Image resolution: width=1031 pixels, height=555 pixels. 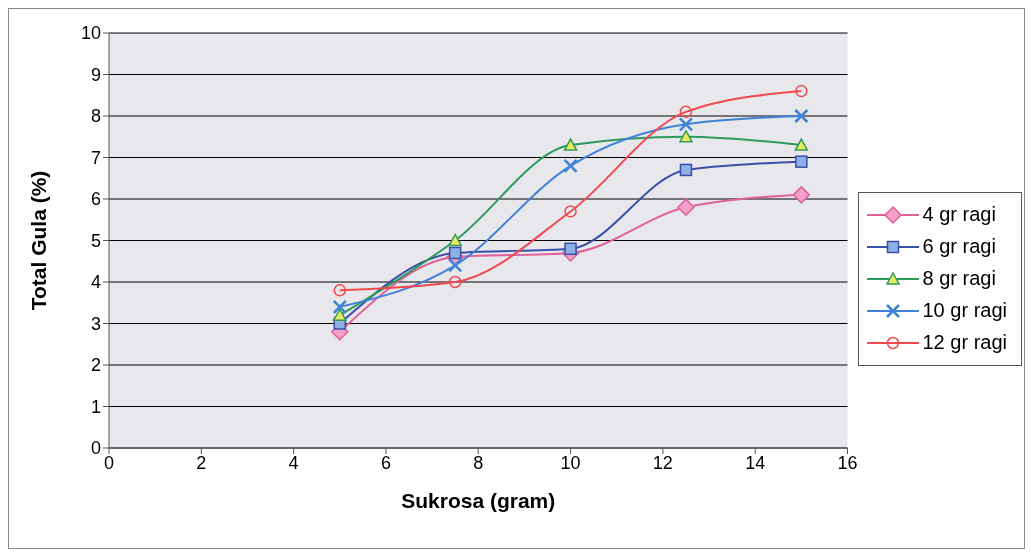 What do you see at coordinates (959, 214) in the screenshot?
I see `legend-label: 4 gr ragi` at bounding box center [959, 214].